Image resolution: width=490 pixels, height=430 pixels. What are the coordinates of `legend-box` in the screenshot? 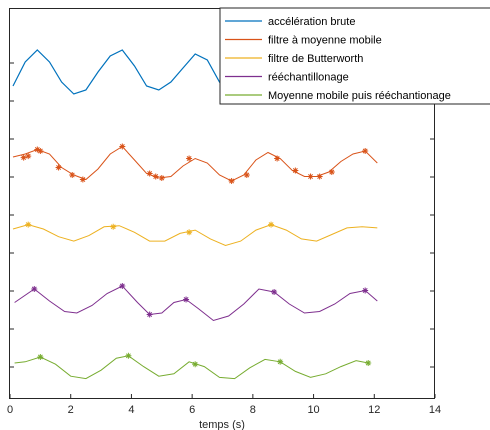 It's located at (354, 56).